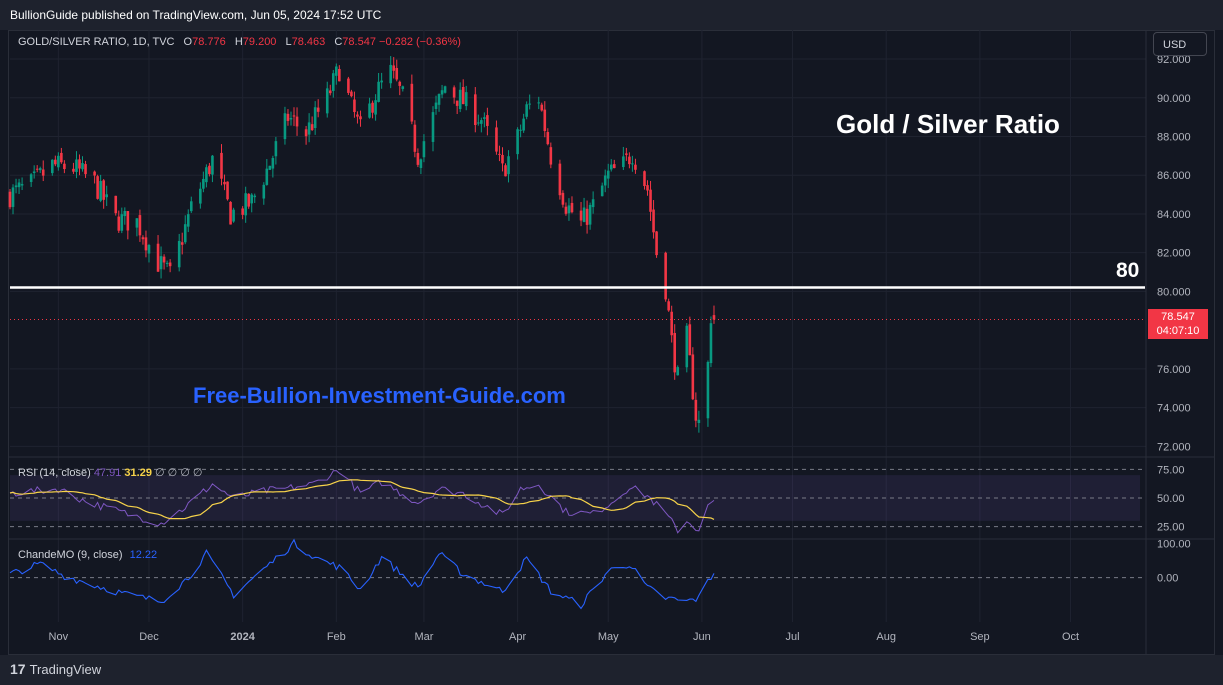  Describe the element at coordinates (1174, 99) in the screenshot. I see `price-tick-label: 90.000` at that location.